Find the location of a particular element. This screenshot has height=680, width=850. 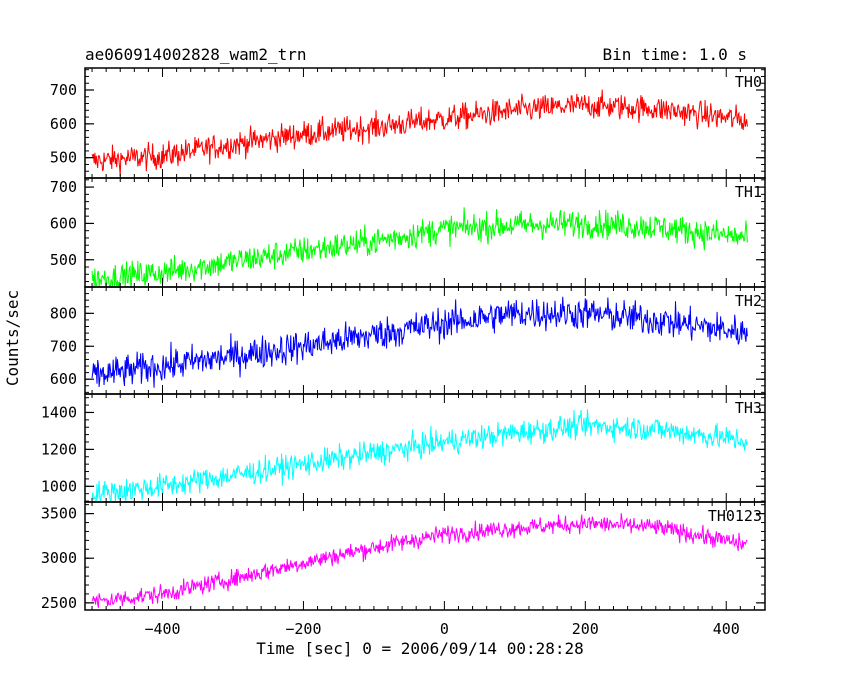

y-tick-label: 2500 is located at coordinates (59, 603).